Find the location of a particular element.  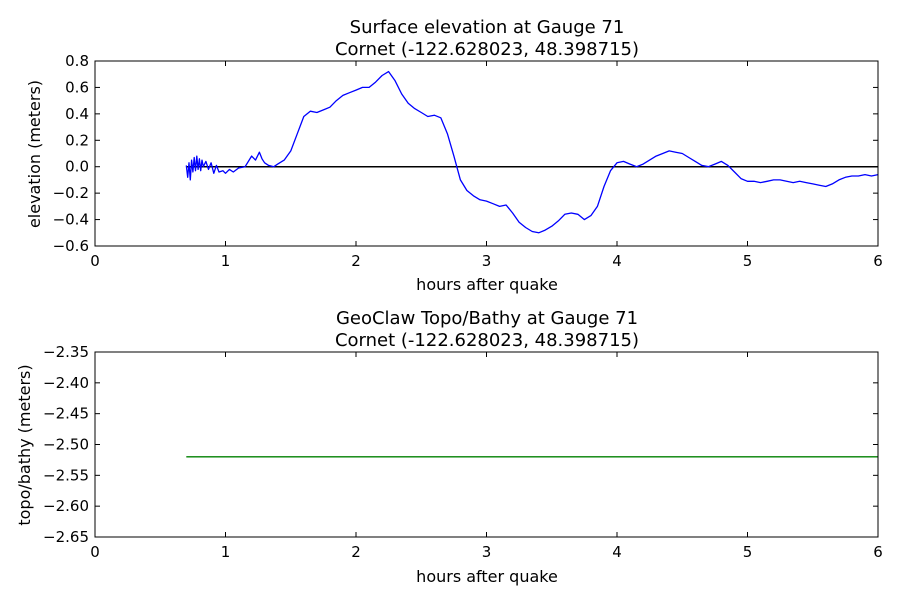

y-tick-label: 0.4 is located at coordinates (77, 114).